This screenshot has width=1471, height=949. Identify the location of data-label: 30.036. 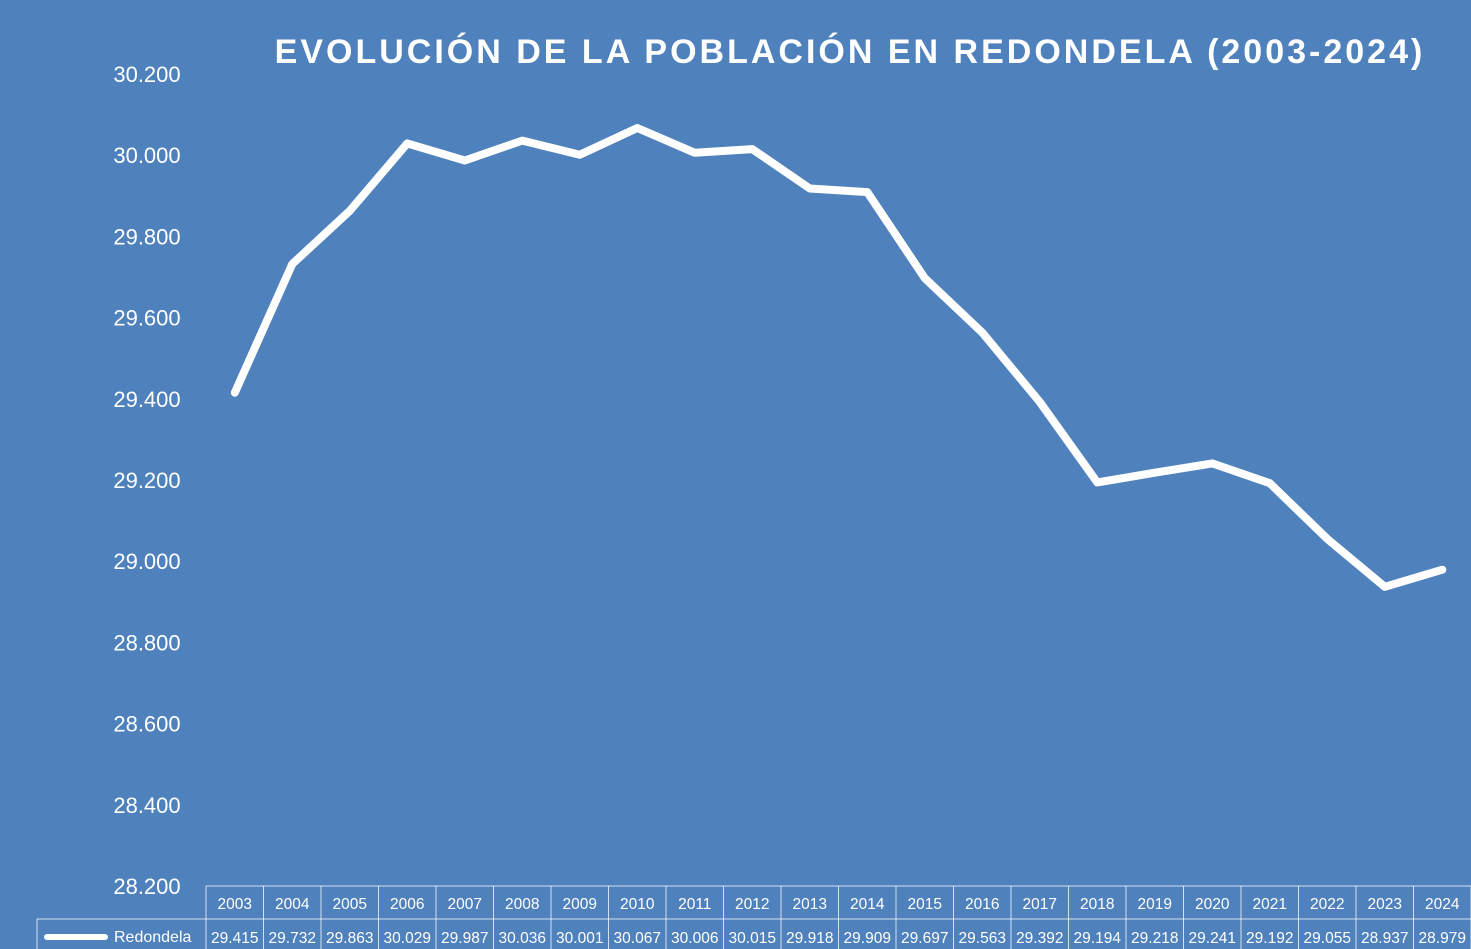
(522, 938).